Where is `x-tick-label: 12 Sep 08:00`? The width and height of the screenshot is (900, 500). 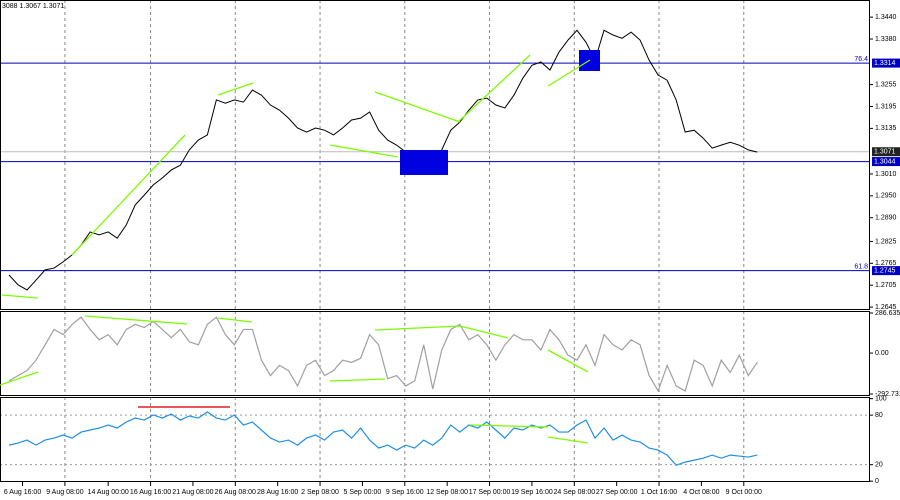 x-tick-label: 12 Sep 08:00 is located at coordinates (447, 492).